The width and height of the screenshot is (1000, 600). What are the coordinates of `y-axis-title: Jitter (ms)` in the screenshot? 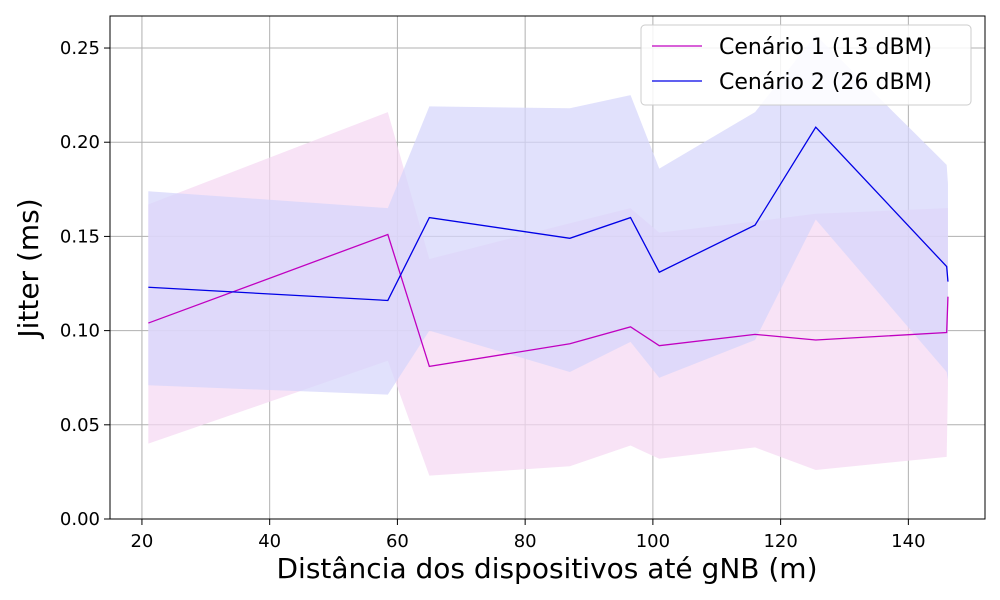 It's located at (28, 268).